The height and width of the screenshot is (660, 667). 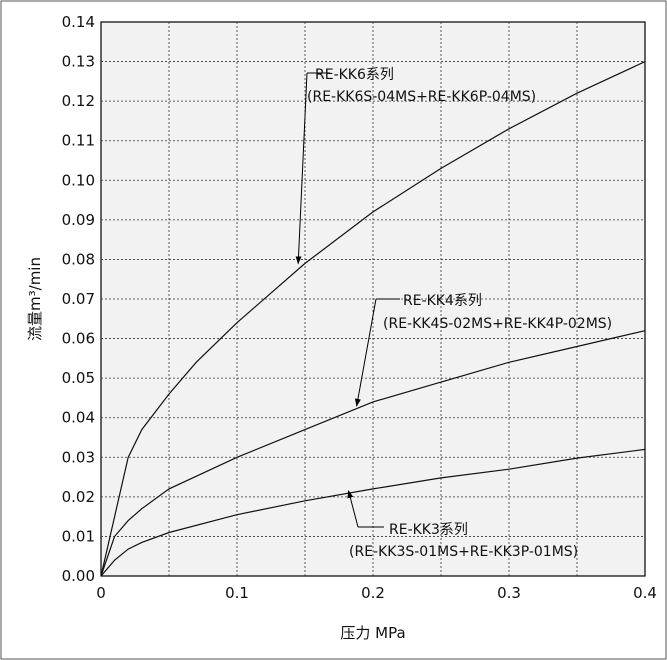 What do you see at coordinates (78, 22) in the screenshot?
I see `y-tick-label: 0.14` at bounding box center [78, 22].